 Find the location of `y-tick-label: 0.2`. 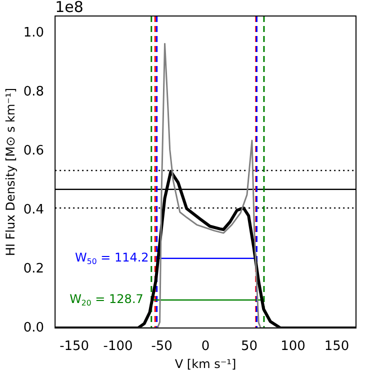

y-tick-label: 0.2 is located at coordinates (33, 268).